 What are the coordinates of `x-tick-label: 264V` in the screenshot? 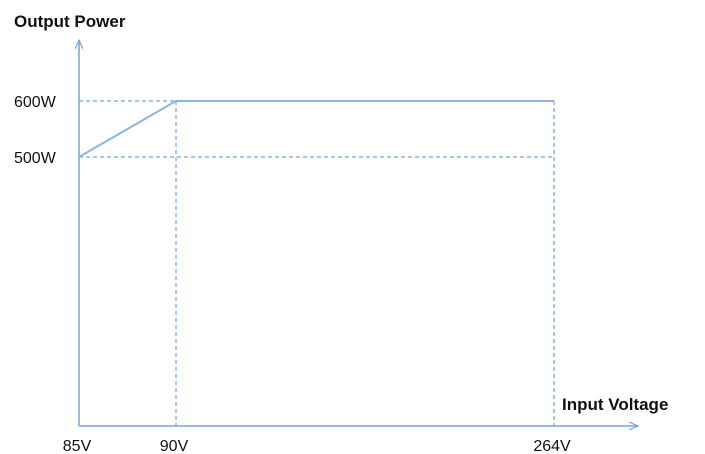 It's located at (552, 446).